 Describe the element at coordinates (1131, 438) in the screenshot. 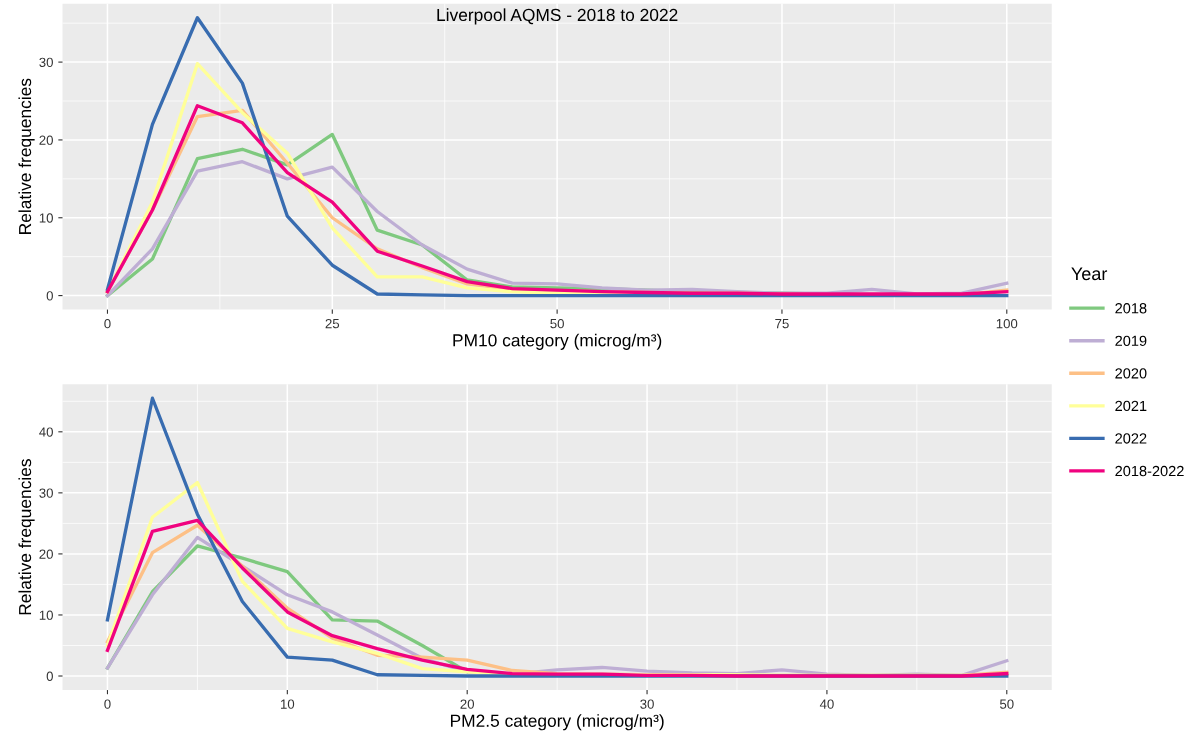

I see `legend-label: 2022` at that location.